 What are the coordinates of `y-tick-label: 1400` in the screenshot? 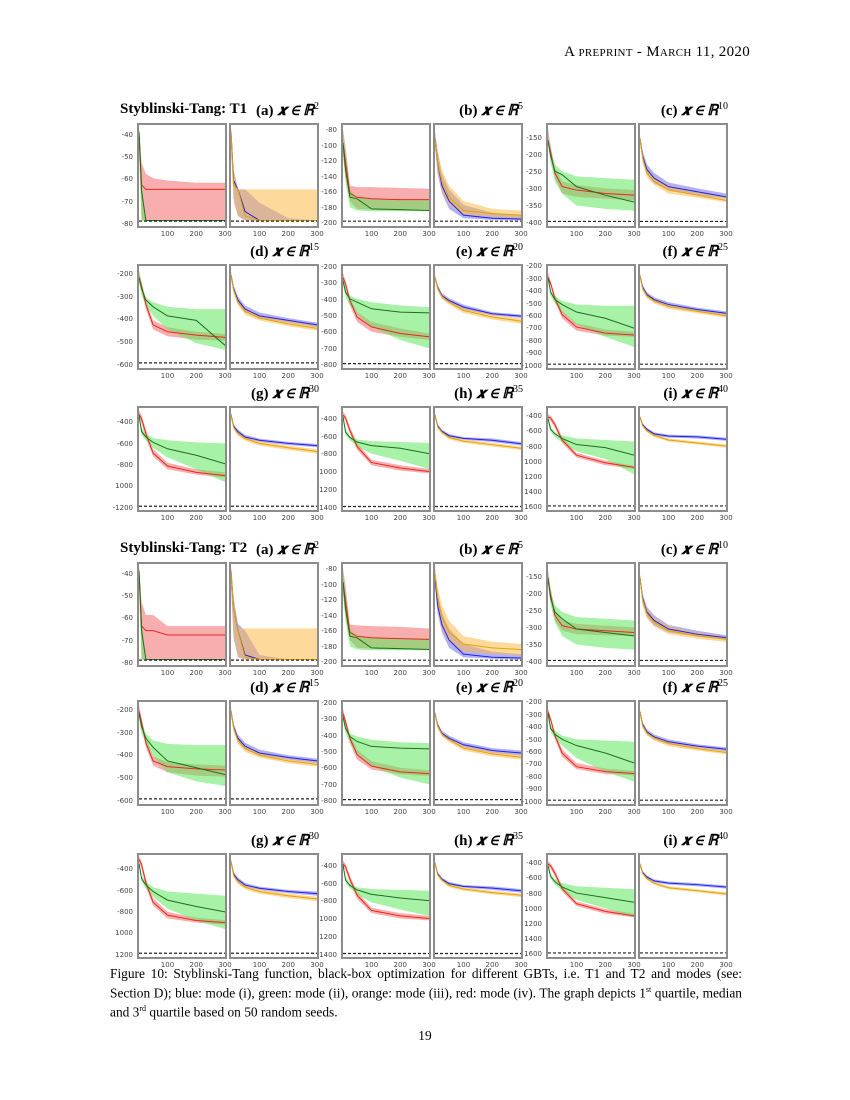 It's located at (328, 955).